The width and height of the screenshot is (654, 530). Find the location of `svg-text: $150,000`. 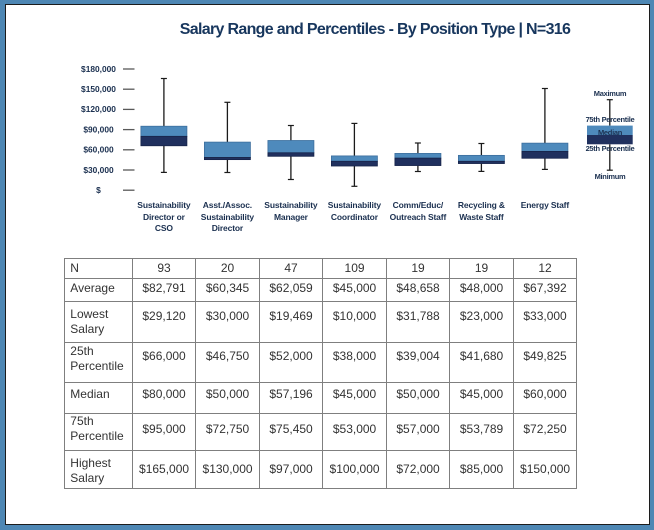

svg-text: $150,000 is located at coordinates (98, 89).